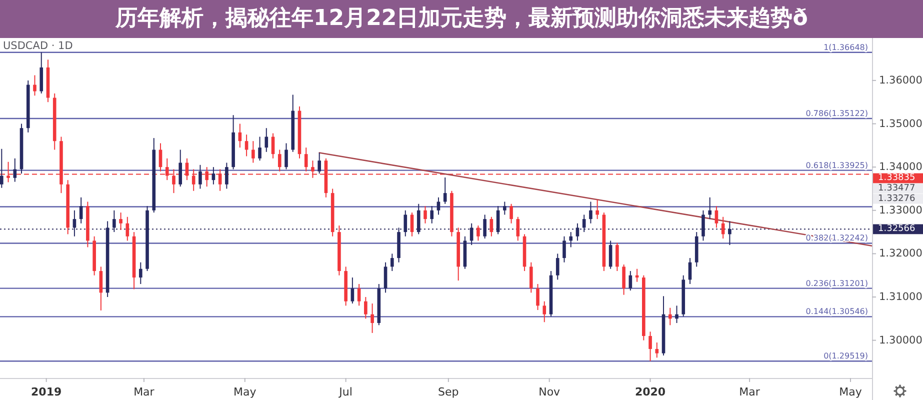  What do you see at coordinates (897, 229) in the screenshot?
I see `ref-line-label: 1.32566` at bounding box center [897, 229].